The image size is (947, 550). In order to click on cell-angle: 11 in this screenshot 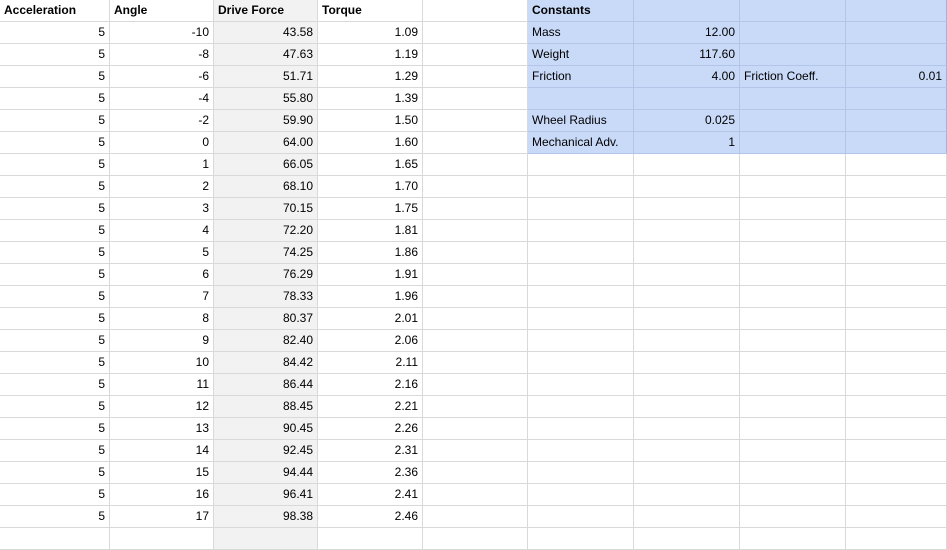, I will do `click(162, 385)`.